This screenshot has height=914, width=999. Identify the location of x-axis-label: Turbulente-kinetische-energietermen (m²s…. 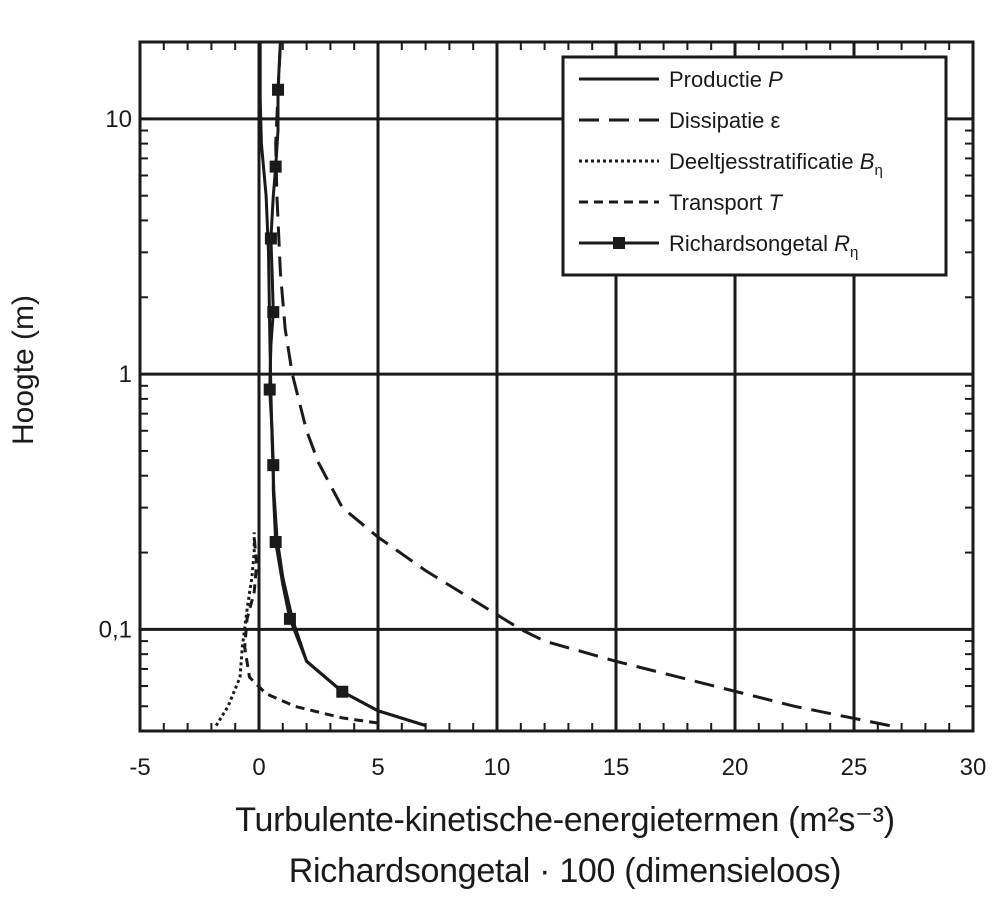
(565, 820).